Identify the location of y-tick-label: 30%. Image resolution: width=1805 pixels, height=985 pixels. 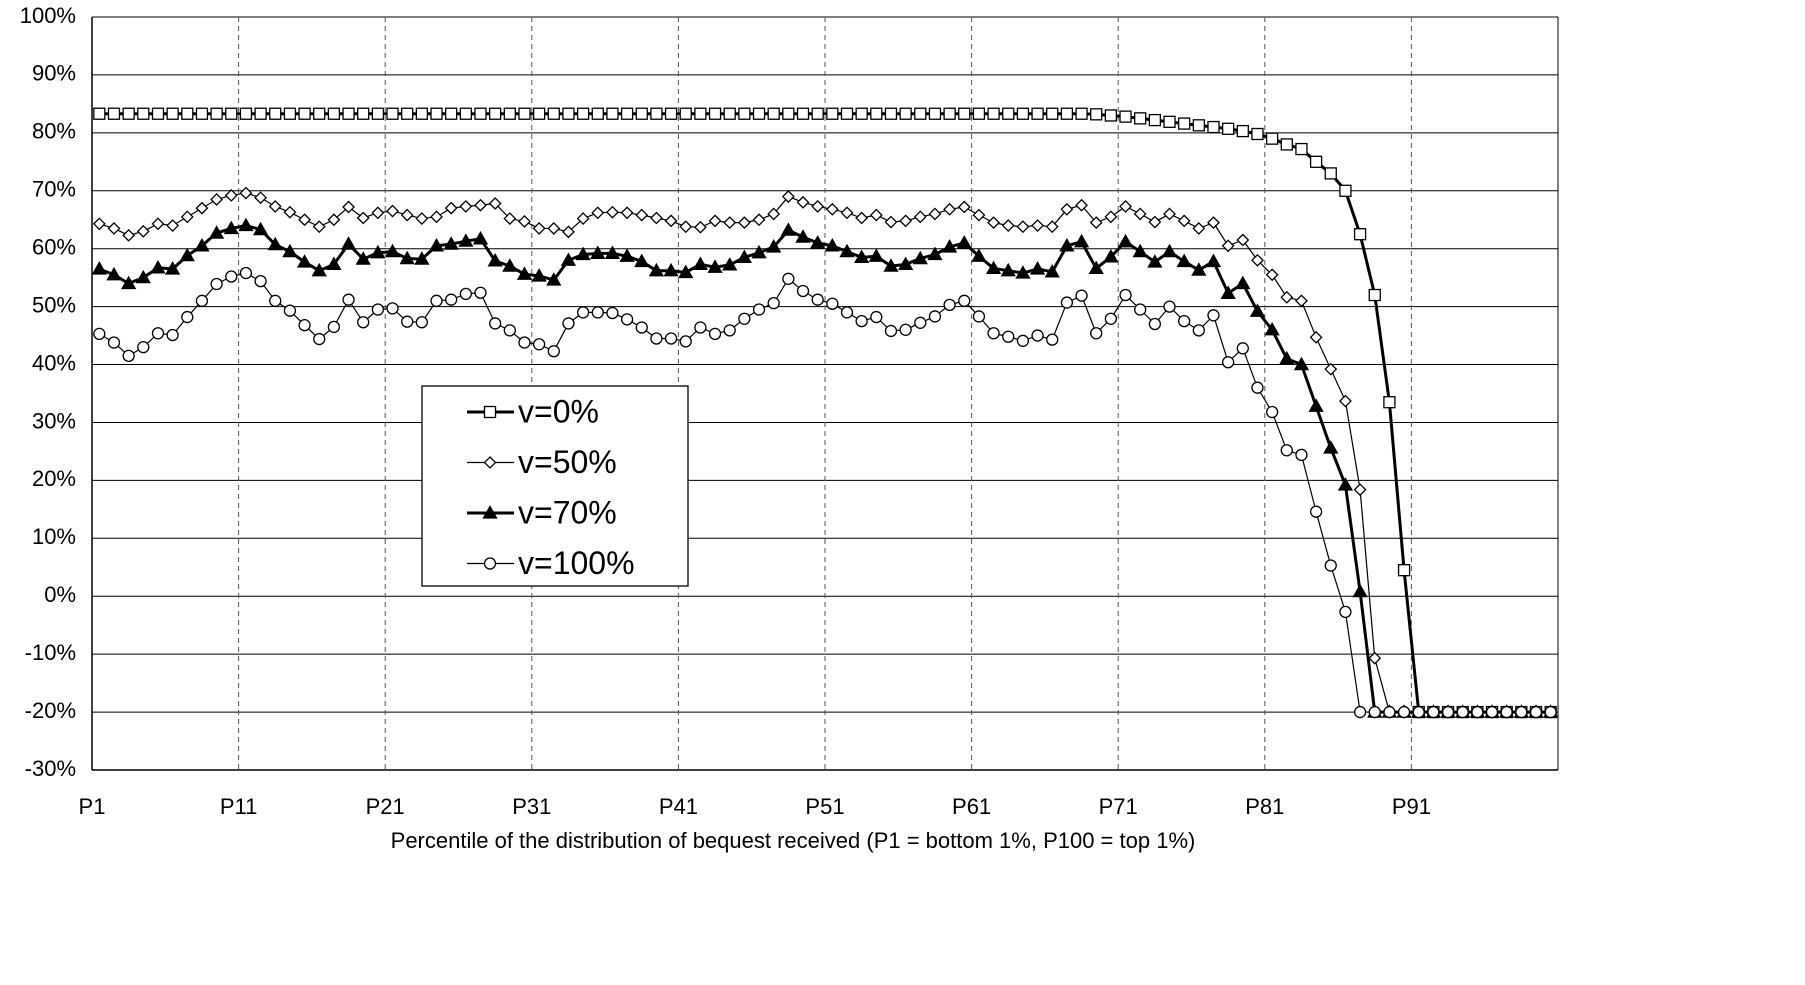
(54, 420).